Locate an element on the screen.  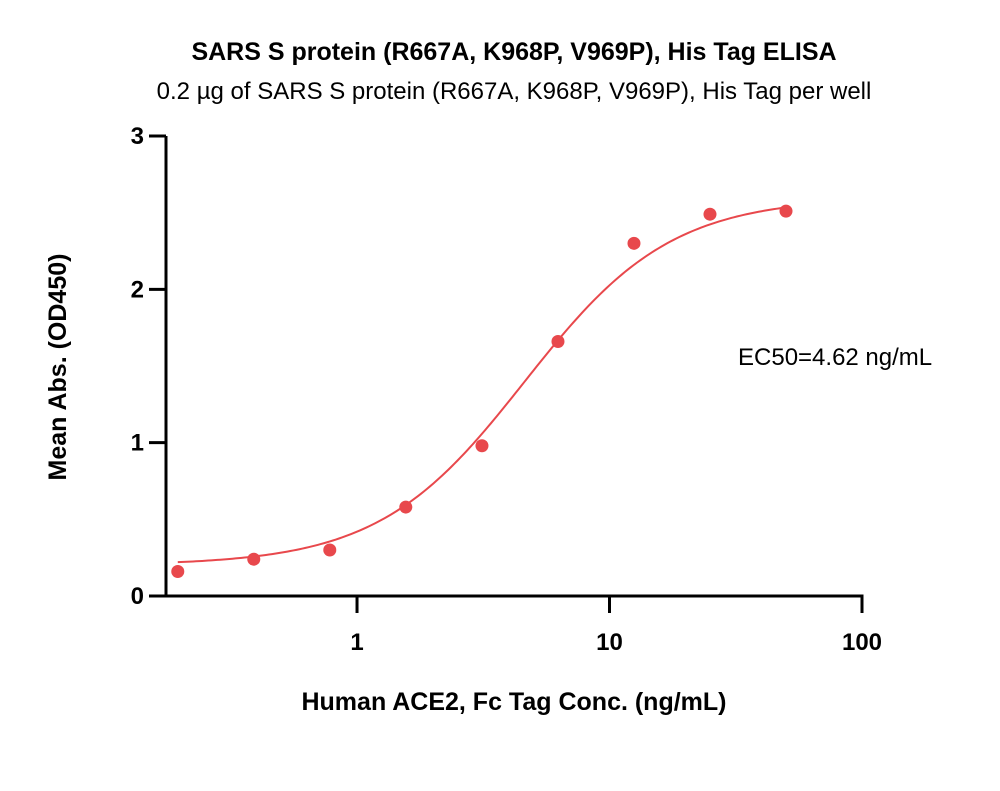
y-tick-label: 2 is located at coordinates (137, 289).